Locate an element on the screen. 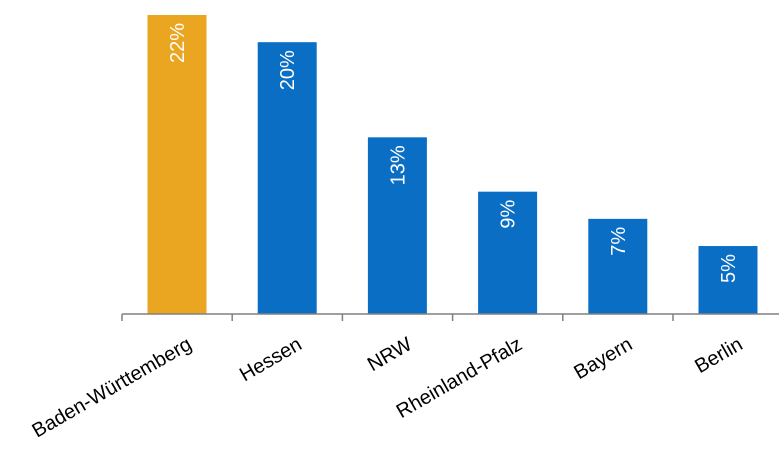 The height and width of the screenshot is (464, 779). bar-hessen is located at coordinates (287, 178).